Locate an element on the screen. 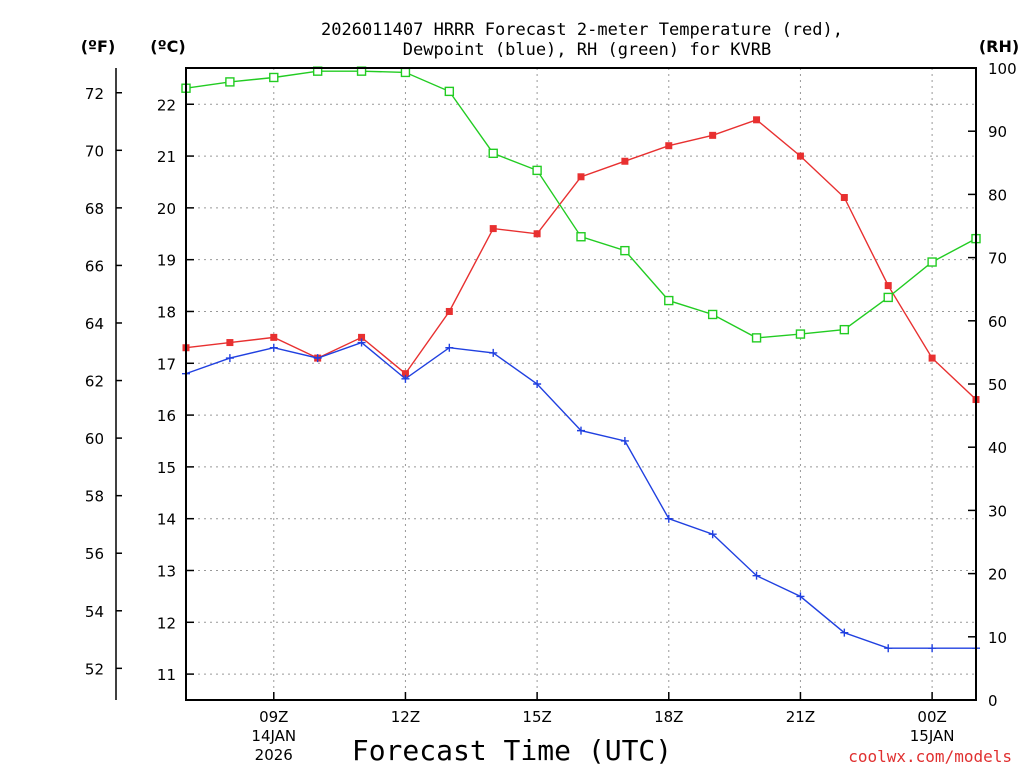  rh-tick-label: 70 is located at coordinates (997, 259).